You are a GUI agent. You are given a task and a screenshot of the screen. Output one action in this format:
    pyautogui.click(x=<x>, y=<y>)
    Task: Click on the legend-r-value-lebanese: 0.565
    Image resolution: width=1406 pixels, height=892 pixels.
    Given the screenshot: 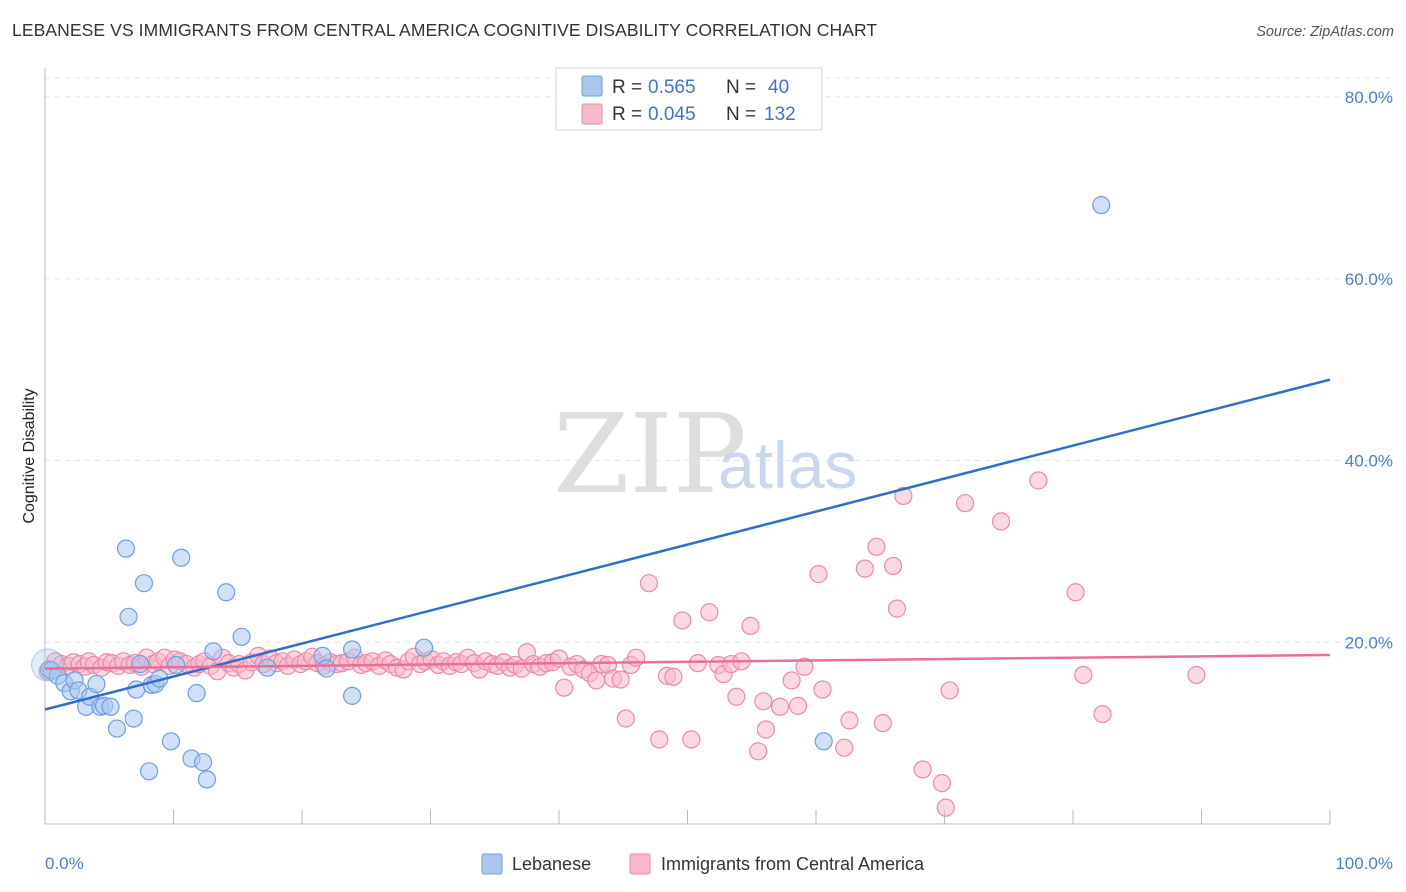 What is the action you would take?
    pyautogui.click(x=672, y=87)
    